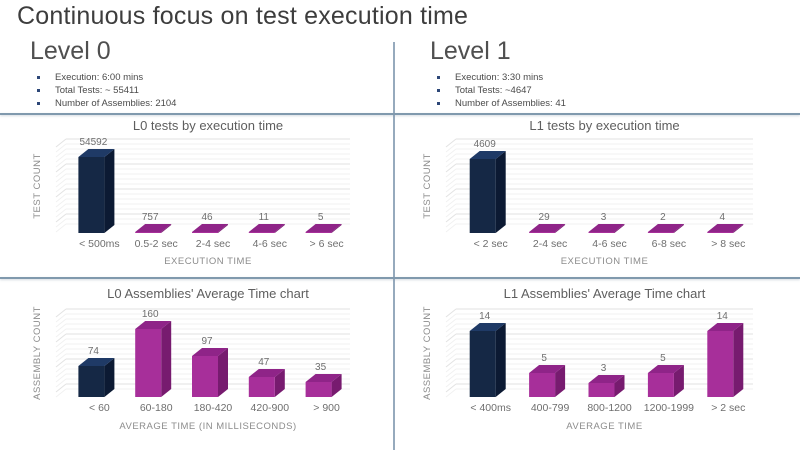  I want to click on list-item: Total Tests: ~4647, so click(610, 90).